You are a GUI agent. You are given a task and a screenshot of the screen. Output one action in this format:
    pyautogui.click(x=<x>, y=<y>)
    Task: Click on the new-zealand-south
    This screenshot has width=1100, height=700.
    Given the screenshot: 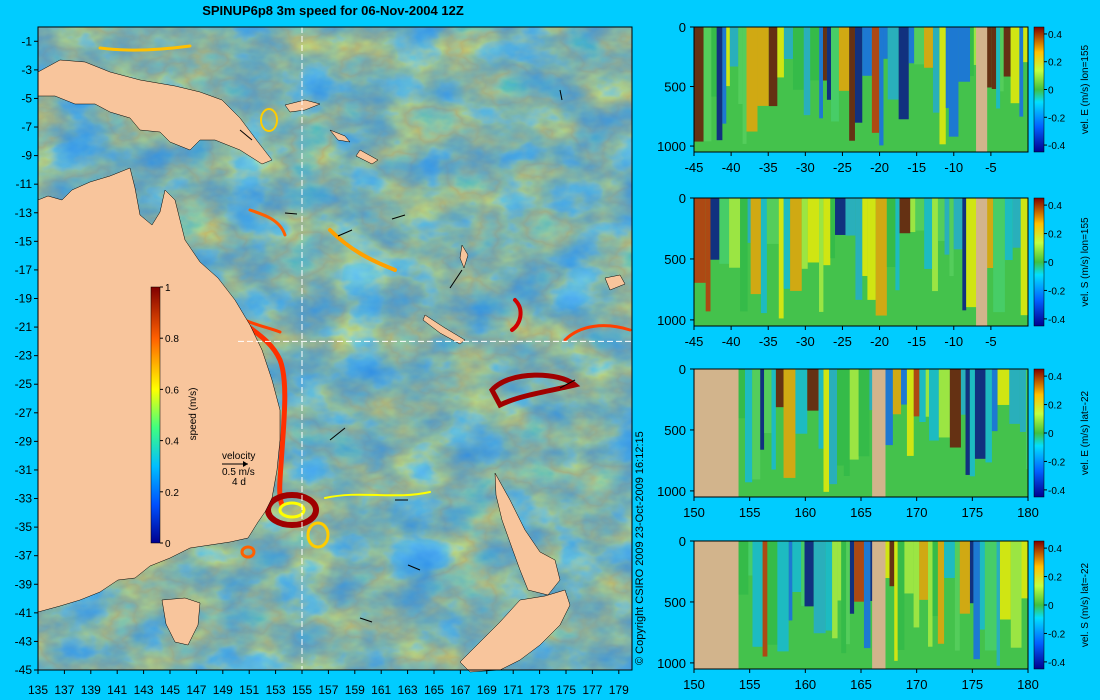 What is the action you would take?
    pyautogui.click(x=515, y=631)
    